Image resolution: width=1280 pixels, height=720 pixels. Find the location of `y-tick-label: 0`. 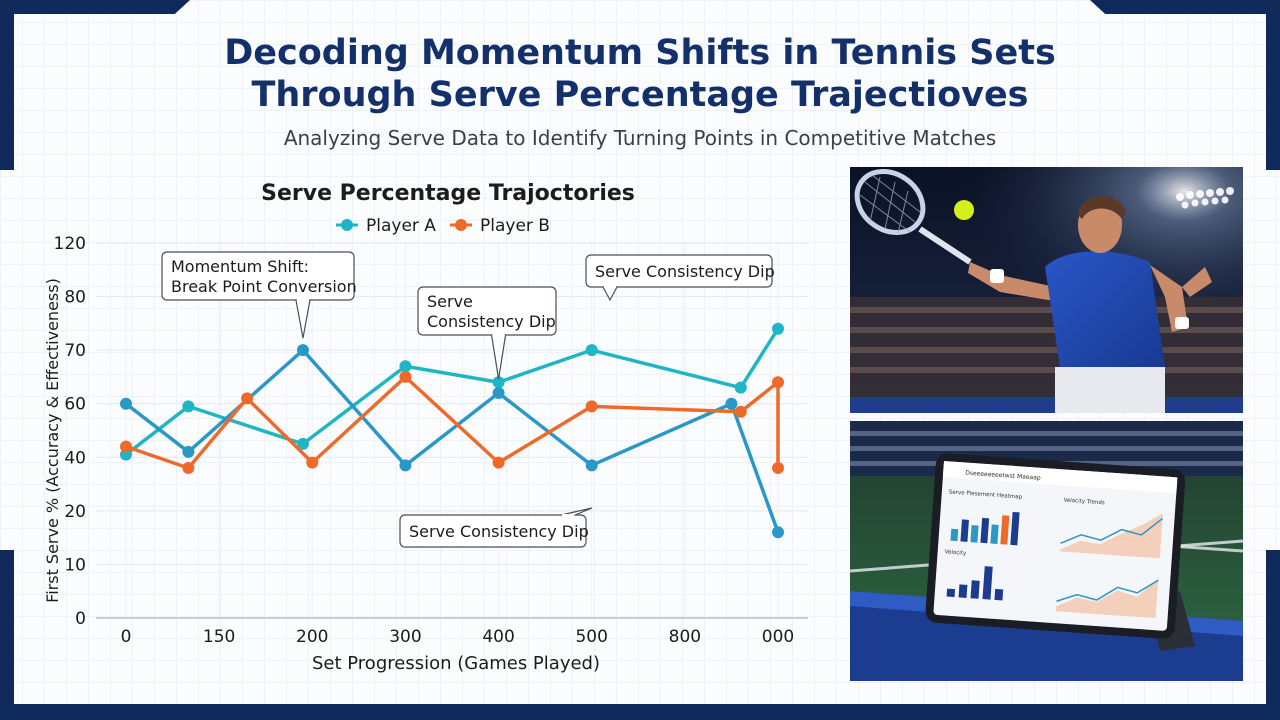

y-tick-label: 0 is located at coordinates (80, 619).